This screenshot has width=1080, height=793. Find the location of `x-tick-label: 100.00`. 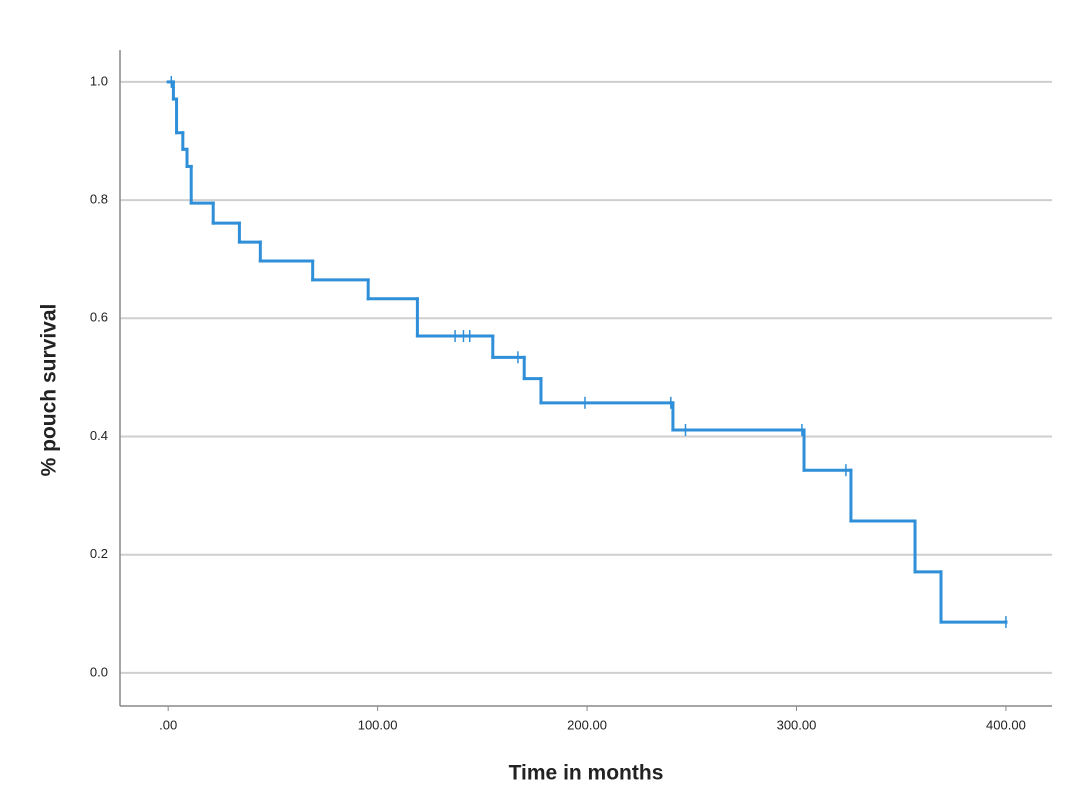

x-tick-label: 100.00 is located at coordinates (378, 724).